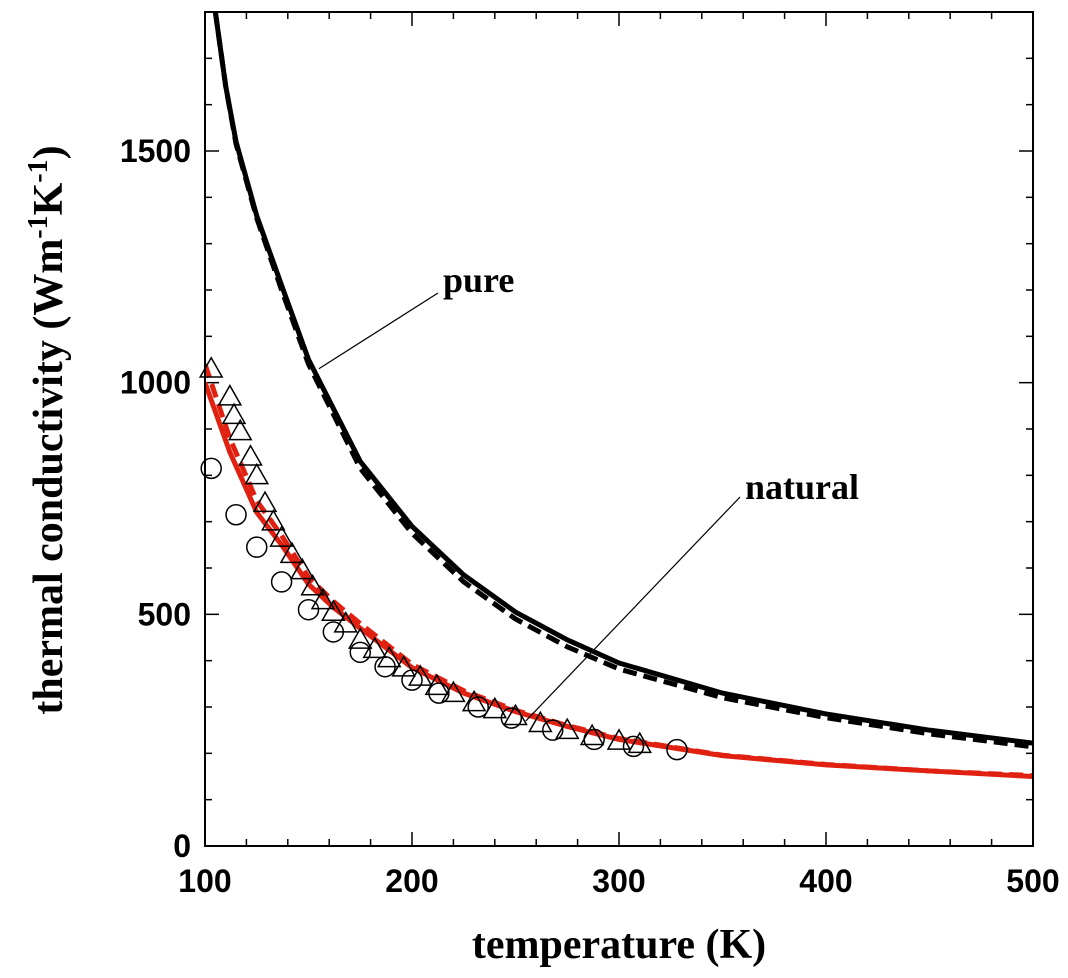  What do you see at coordinates (49, 198) in the screenshot?
I see `y-axis-title-part: K` at bounding box center [49, 198].